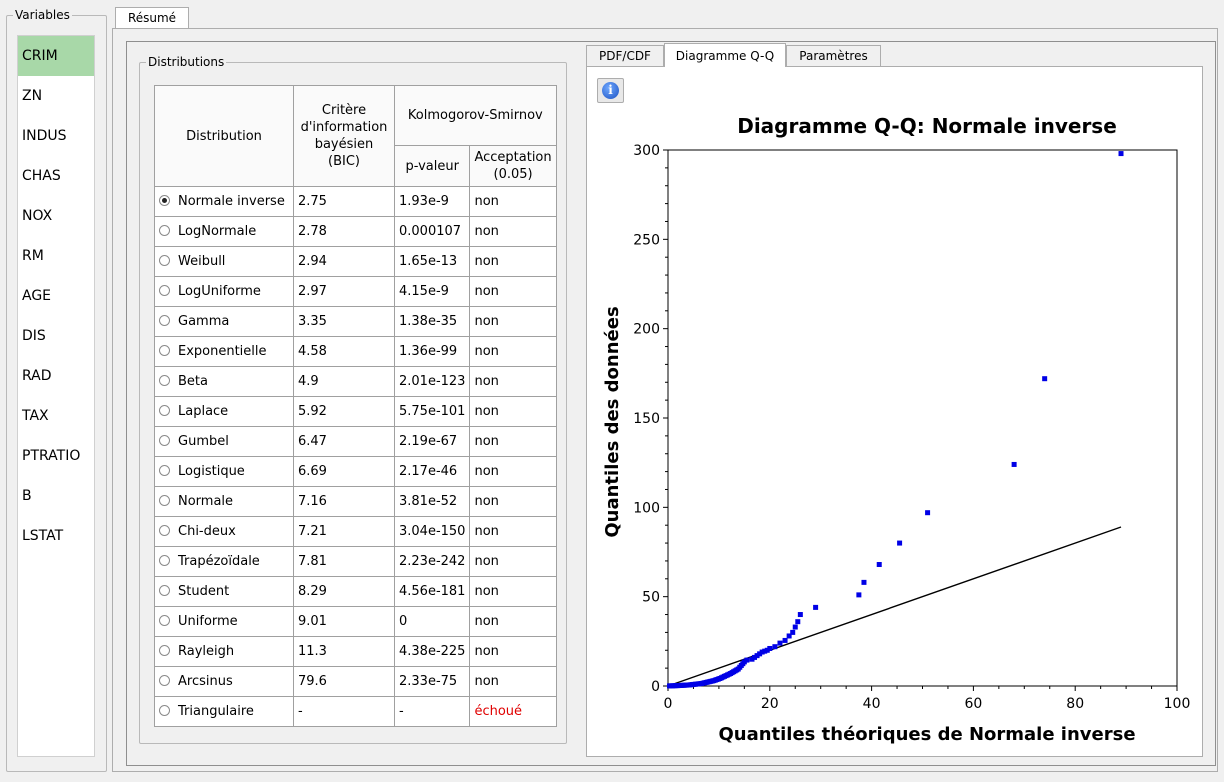 This screenshot has width=1224, height=782. What do you see at coordinates (224, 136) in the screenshot?
I see `header-distribution: Distribution` at bounding box center [224, 136].